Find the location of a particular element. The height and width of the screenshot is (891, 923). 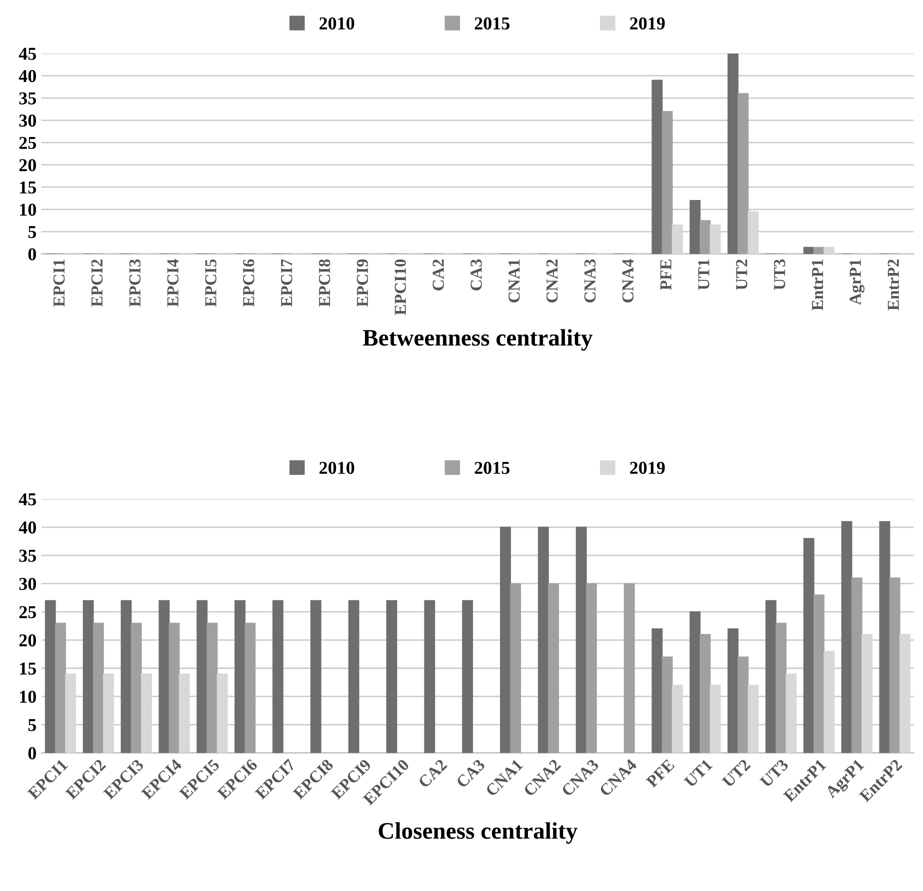

x-tick-label: EPCI8 is located at coordinates (324, 283).